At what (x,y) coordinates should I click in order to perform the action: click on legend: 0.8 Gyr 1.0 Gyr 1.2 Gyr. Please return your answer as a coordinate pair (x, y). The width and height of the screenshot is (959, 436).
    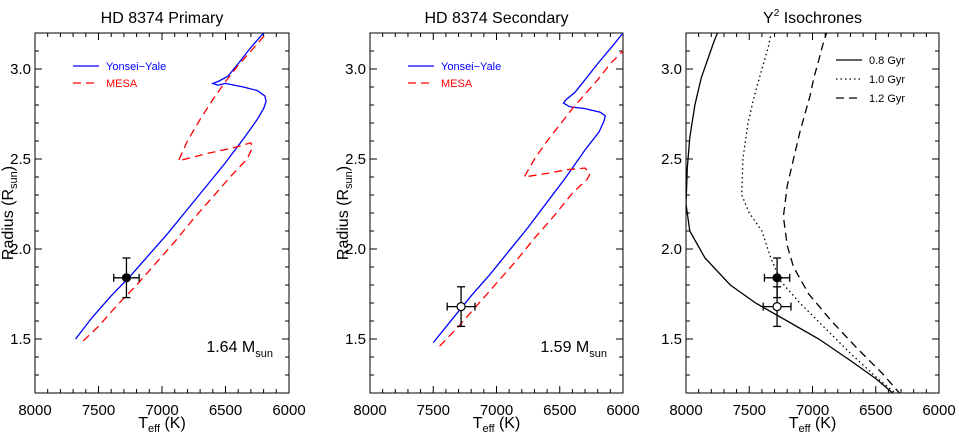
    Looking at the image, I should click on (870, 80).